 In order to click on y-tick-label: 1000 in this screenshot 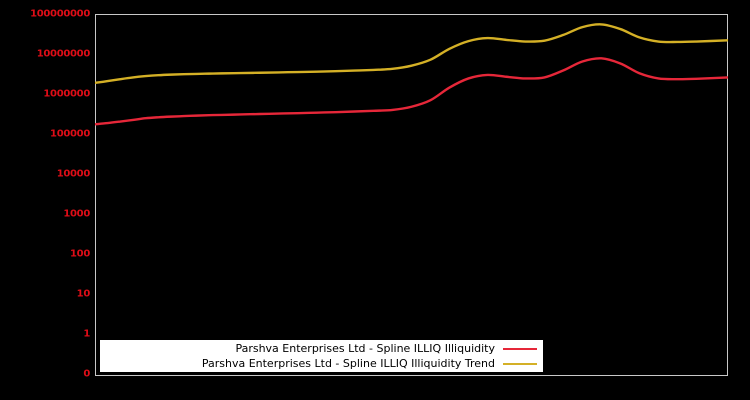, I will do `click(76, 214)`.